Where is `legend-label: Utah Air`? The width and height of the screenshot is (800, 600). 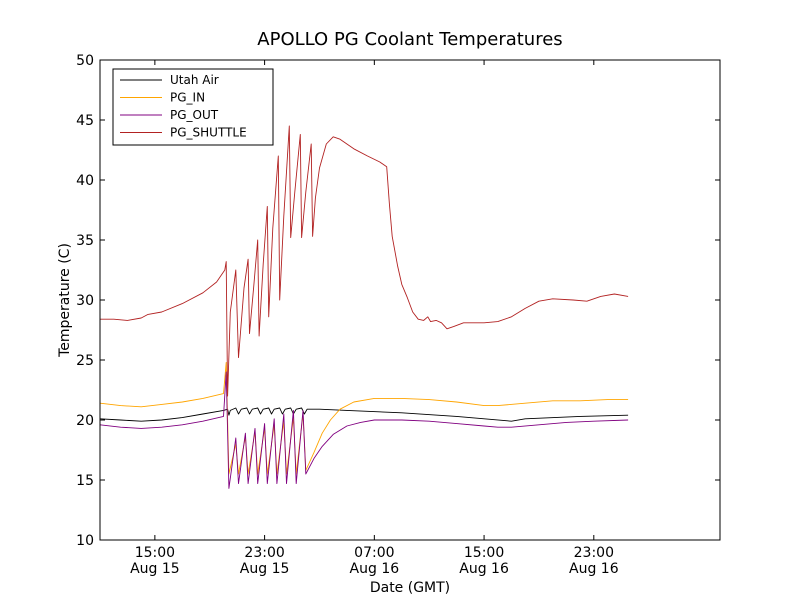 legend-label: Utah Air is located at coordinates (194, 80).